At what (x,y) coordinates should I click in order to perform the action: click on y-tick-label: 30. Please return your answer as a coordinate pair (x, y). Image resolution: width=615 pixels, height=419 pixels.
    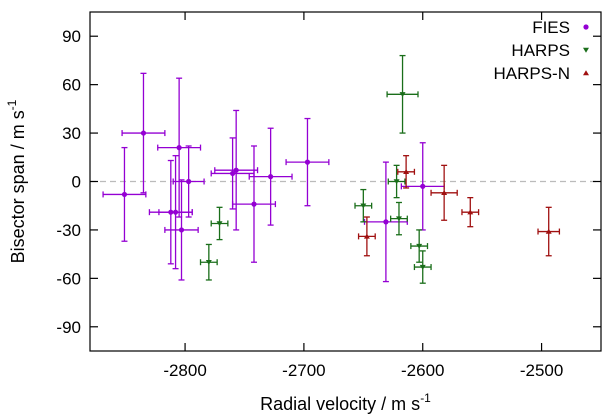
    Looking at the image, I should click on (71, 133).